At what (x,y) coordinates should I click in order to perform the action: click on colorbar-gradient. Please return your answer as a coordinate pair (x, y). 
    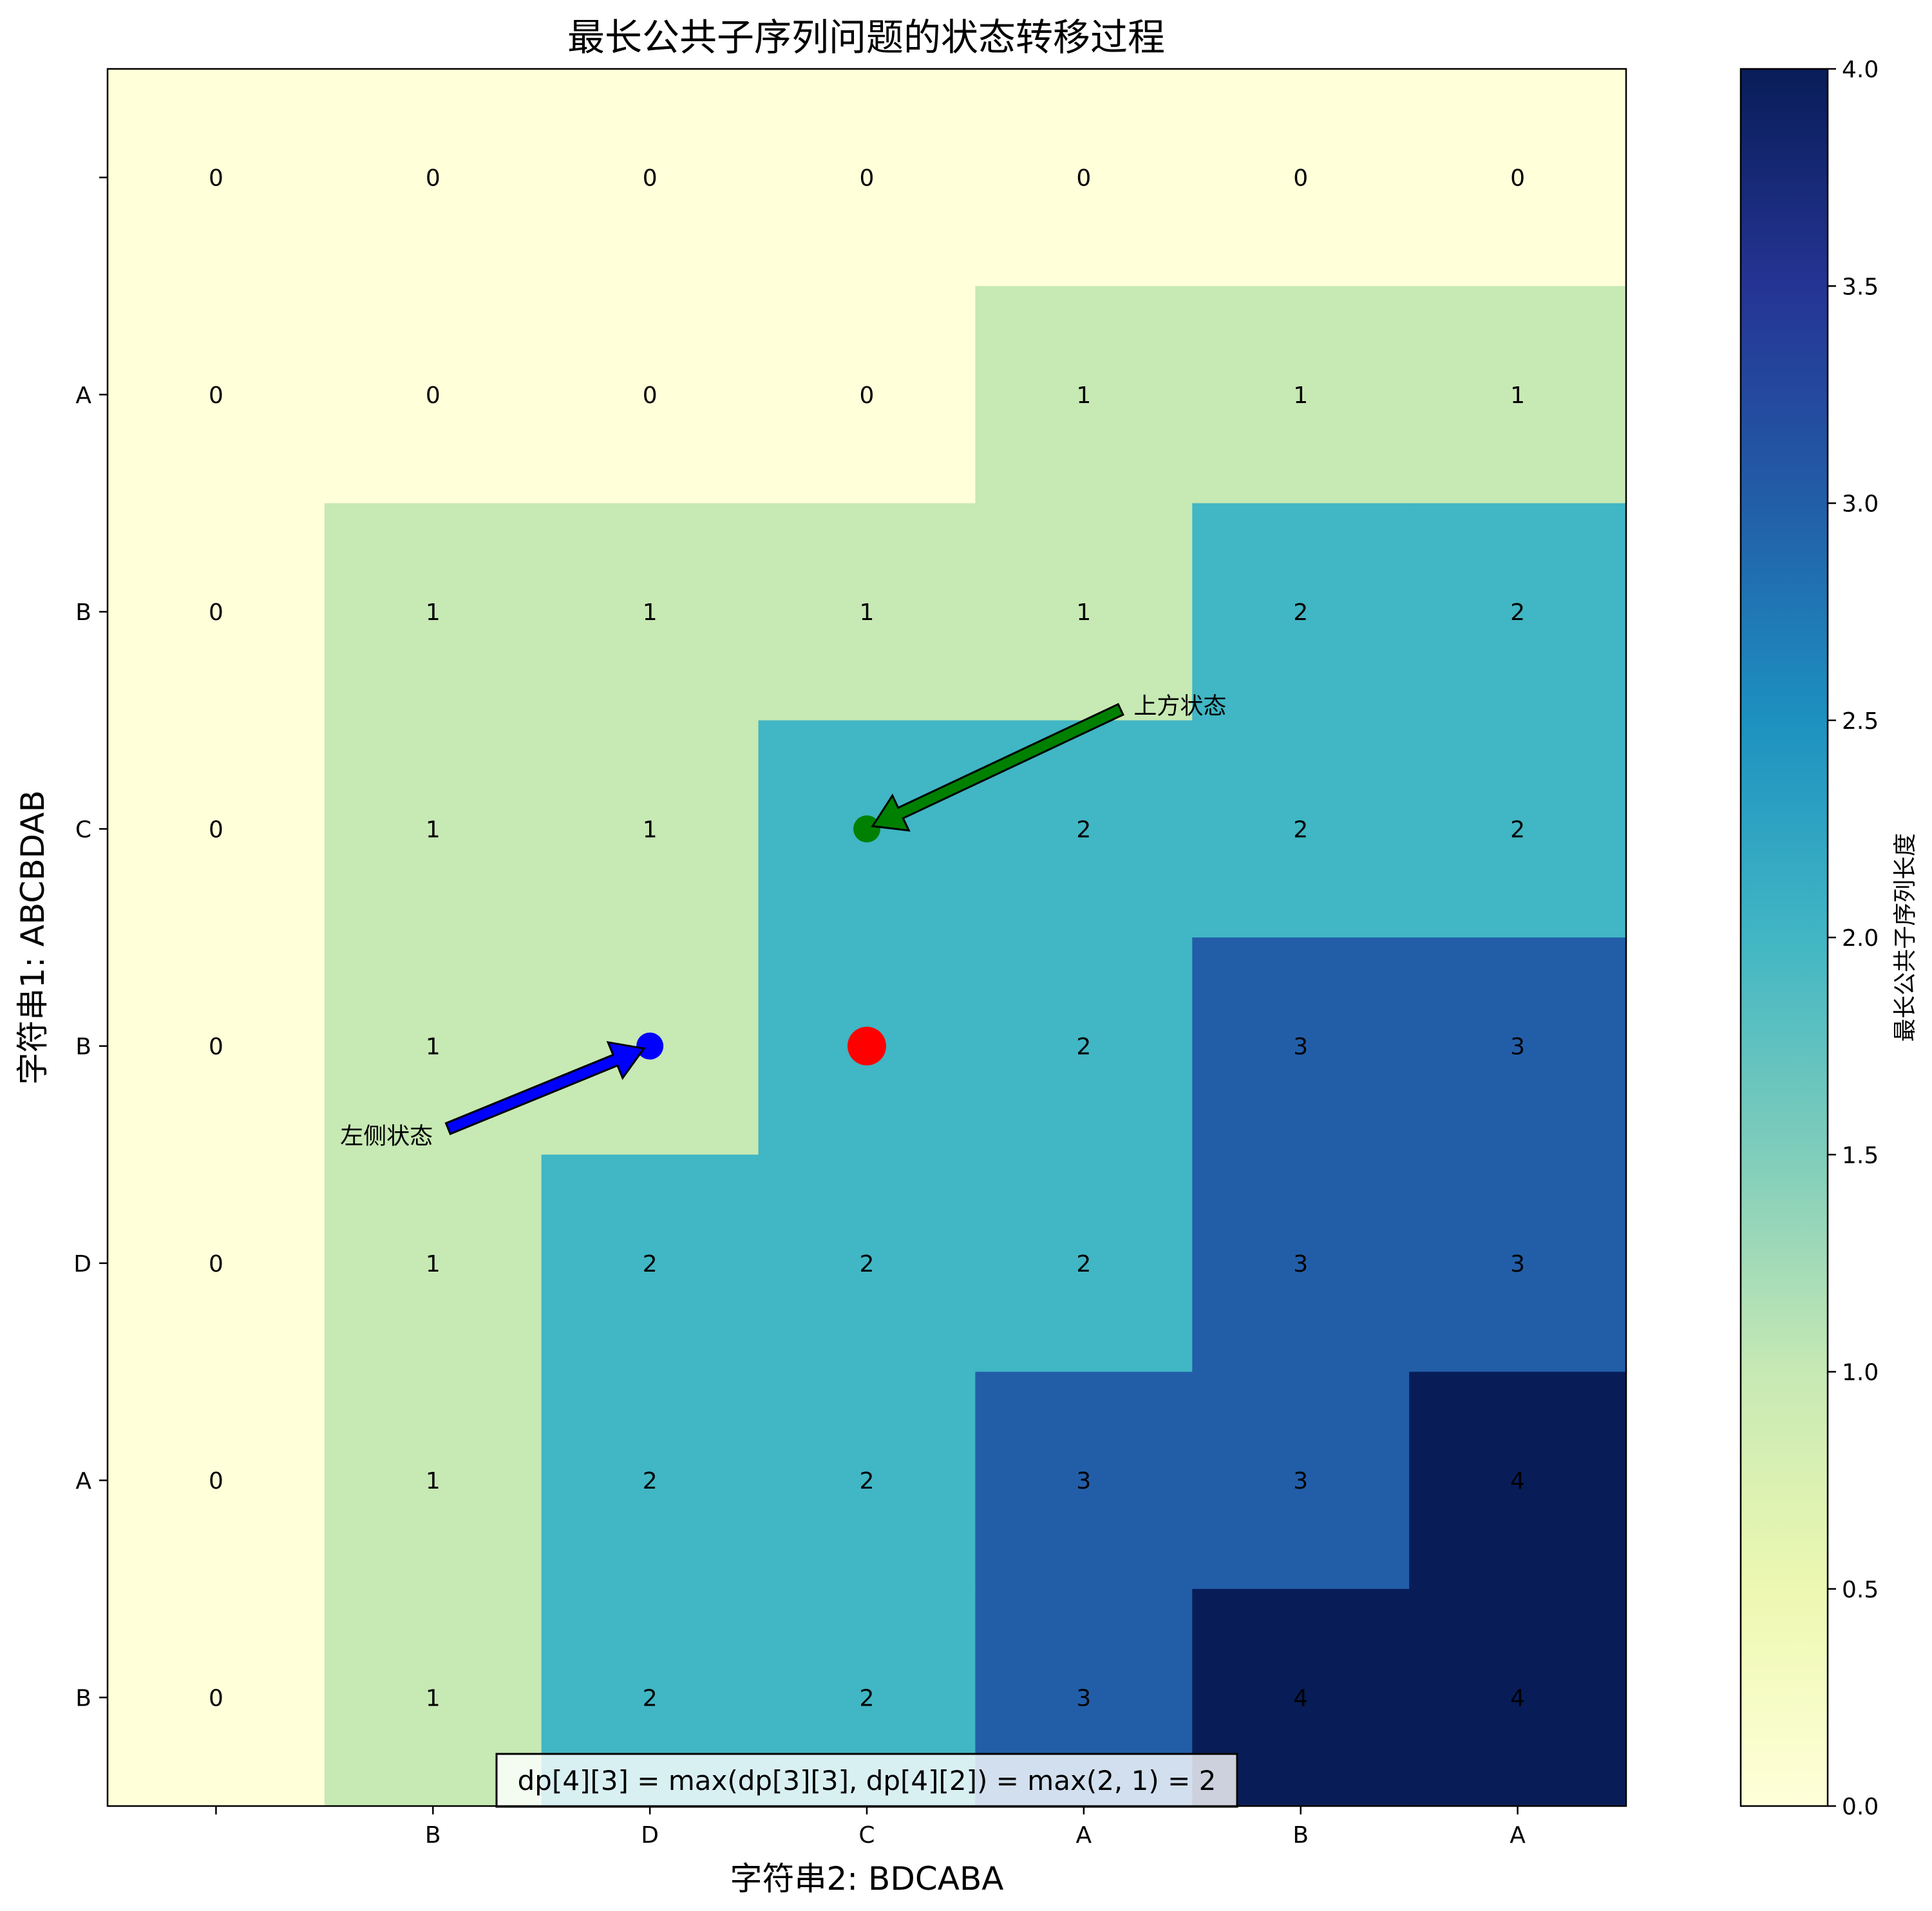
    Looking at the image, I should click on (1784, 937).